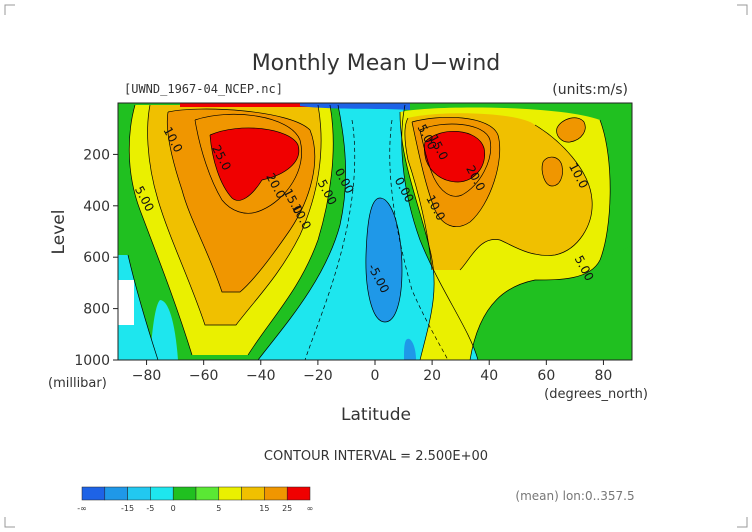 The image size is (752, 532). I want to click on fill-far-east-low, so click(611, 302).